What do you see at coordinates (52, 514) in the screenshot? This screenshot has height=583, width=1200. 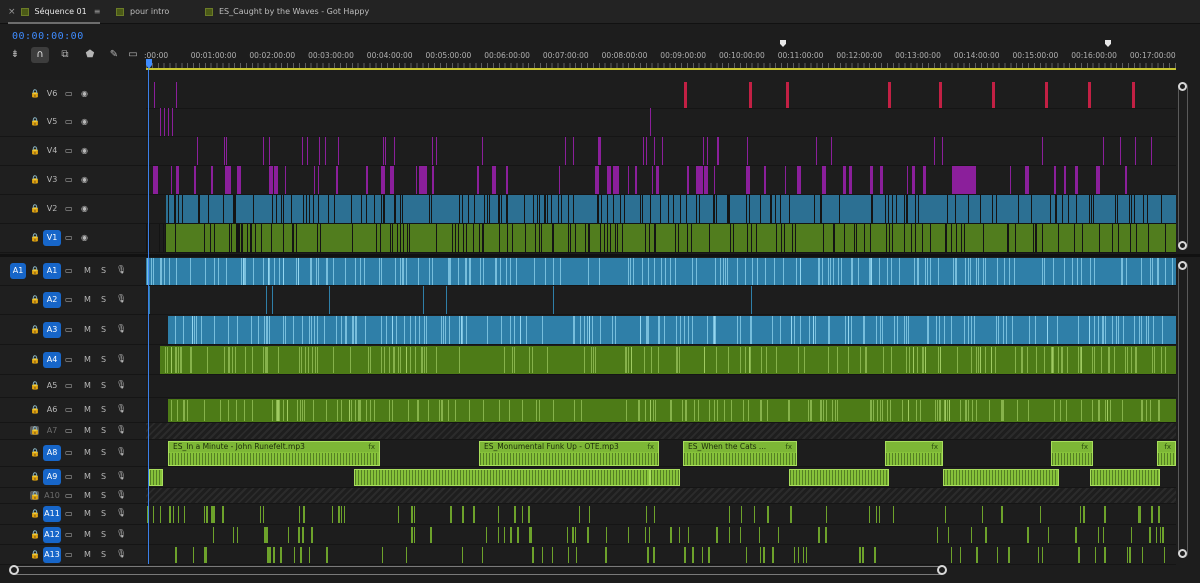 I see `track-name-a11: A11` at bounding box center [52, 514].